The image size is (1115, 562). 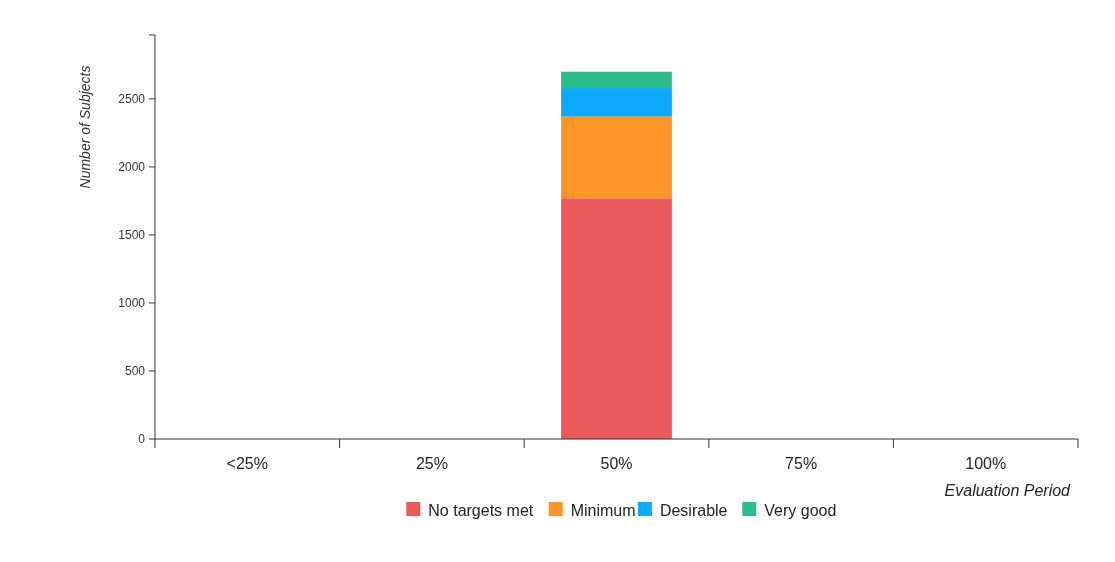 What do you see at coordinates (132, 235) in the screenshot?
I see `y-tick-label: 1500` at bounding box center [132, 235].